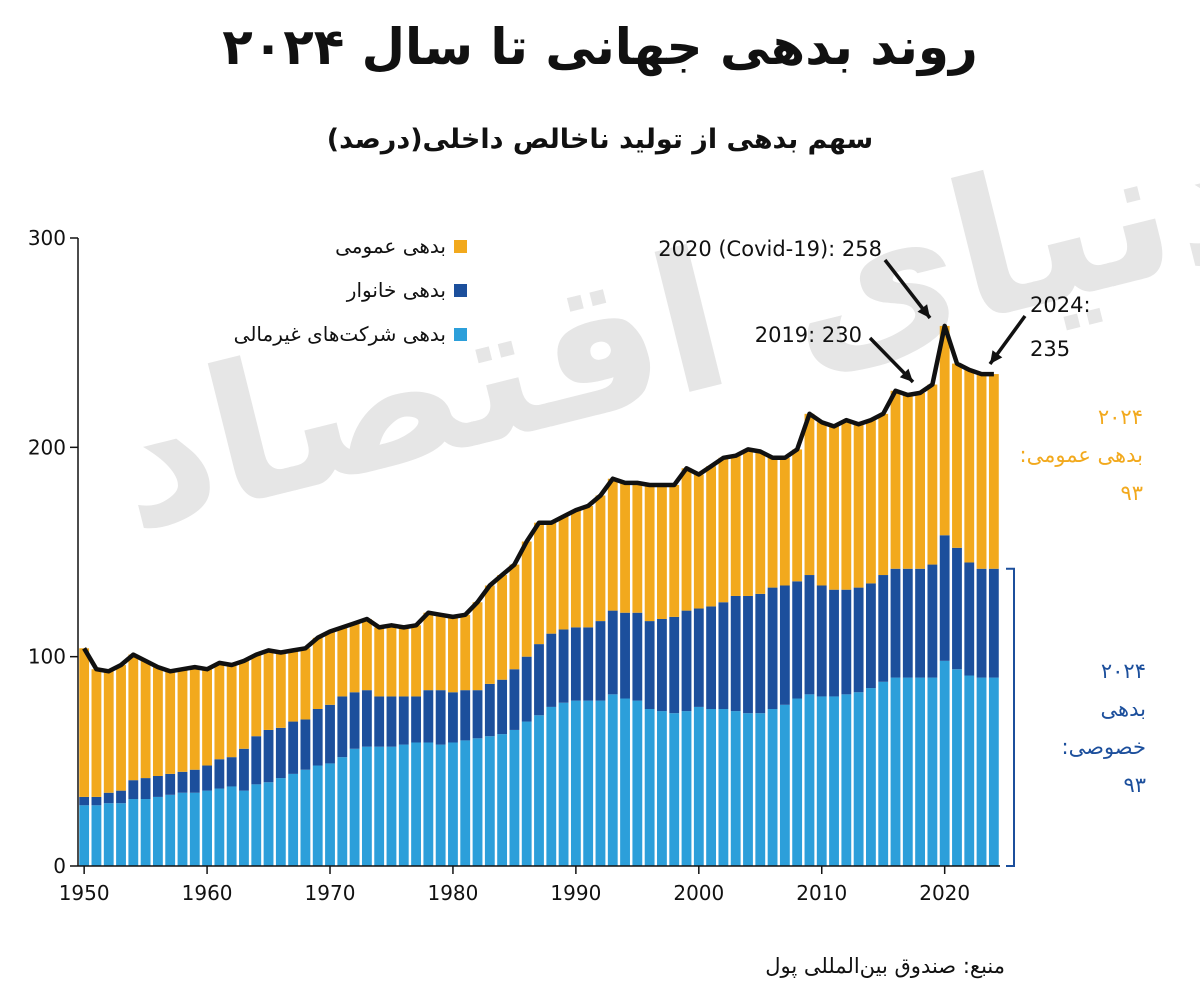  Describe the element at coordinates (526, 689) in the screenshot. I see `bar-household-1986` at that location.